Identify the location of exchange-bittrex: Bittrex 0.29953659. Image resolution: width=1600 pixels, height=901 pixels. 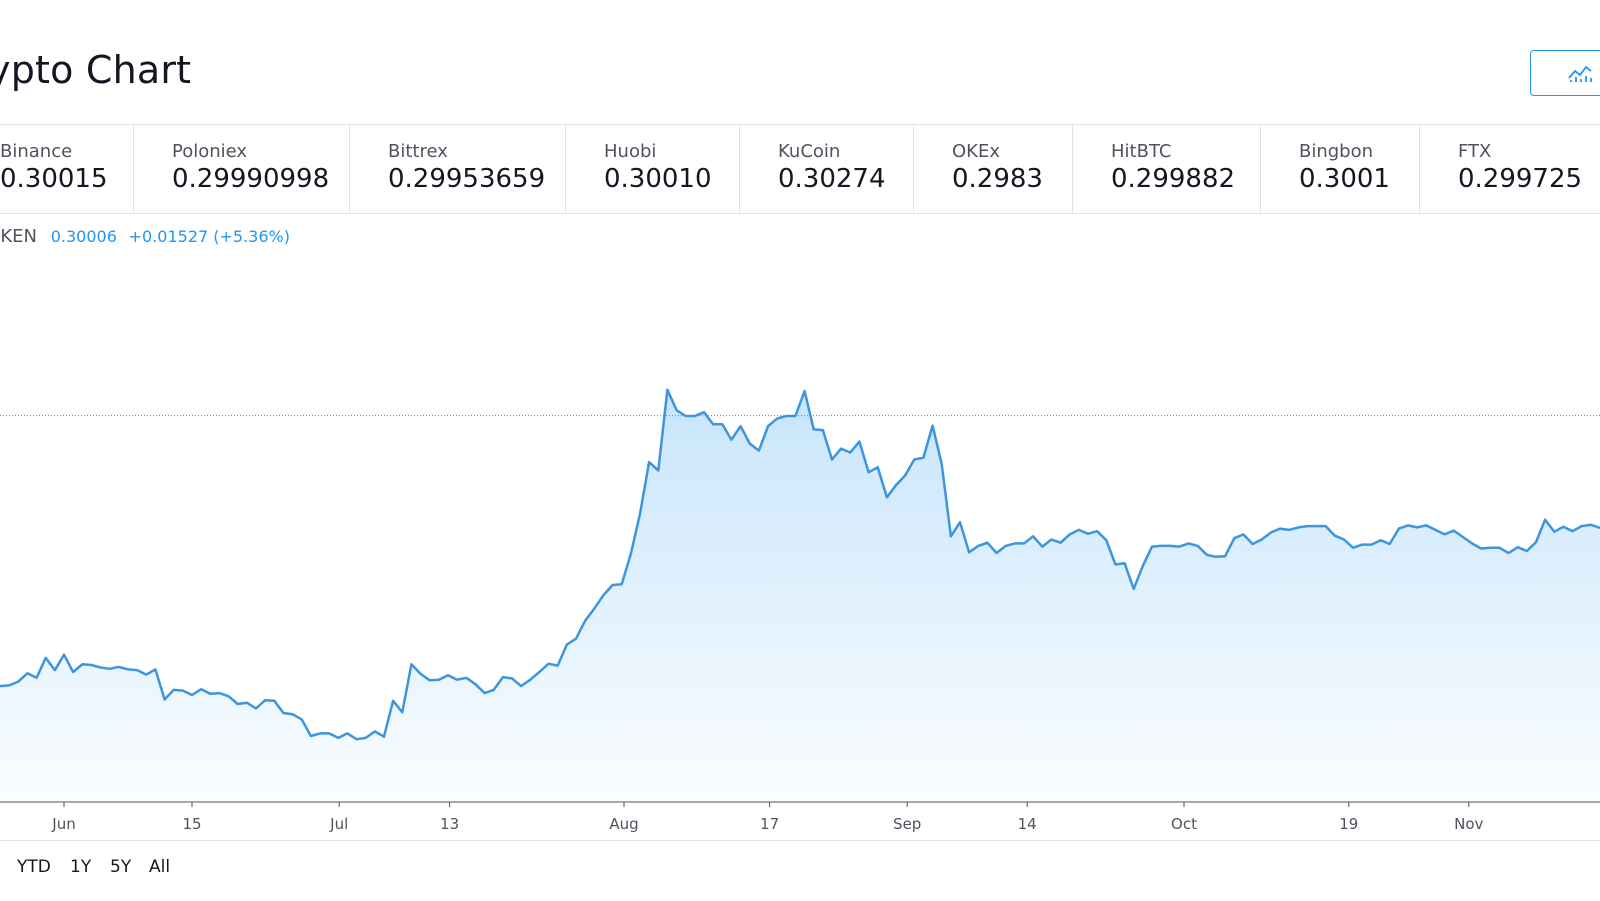
(458, 169).